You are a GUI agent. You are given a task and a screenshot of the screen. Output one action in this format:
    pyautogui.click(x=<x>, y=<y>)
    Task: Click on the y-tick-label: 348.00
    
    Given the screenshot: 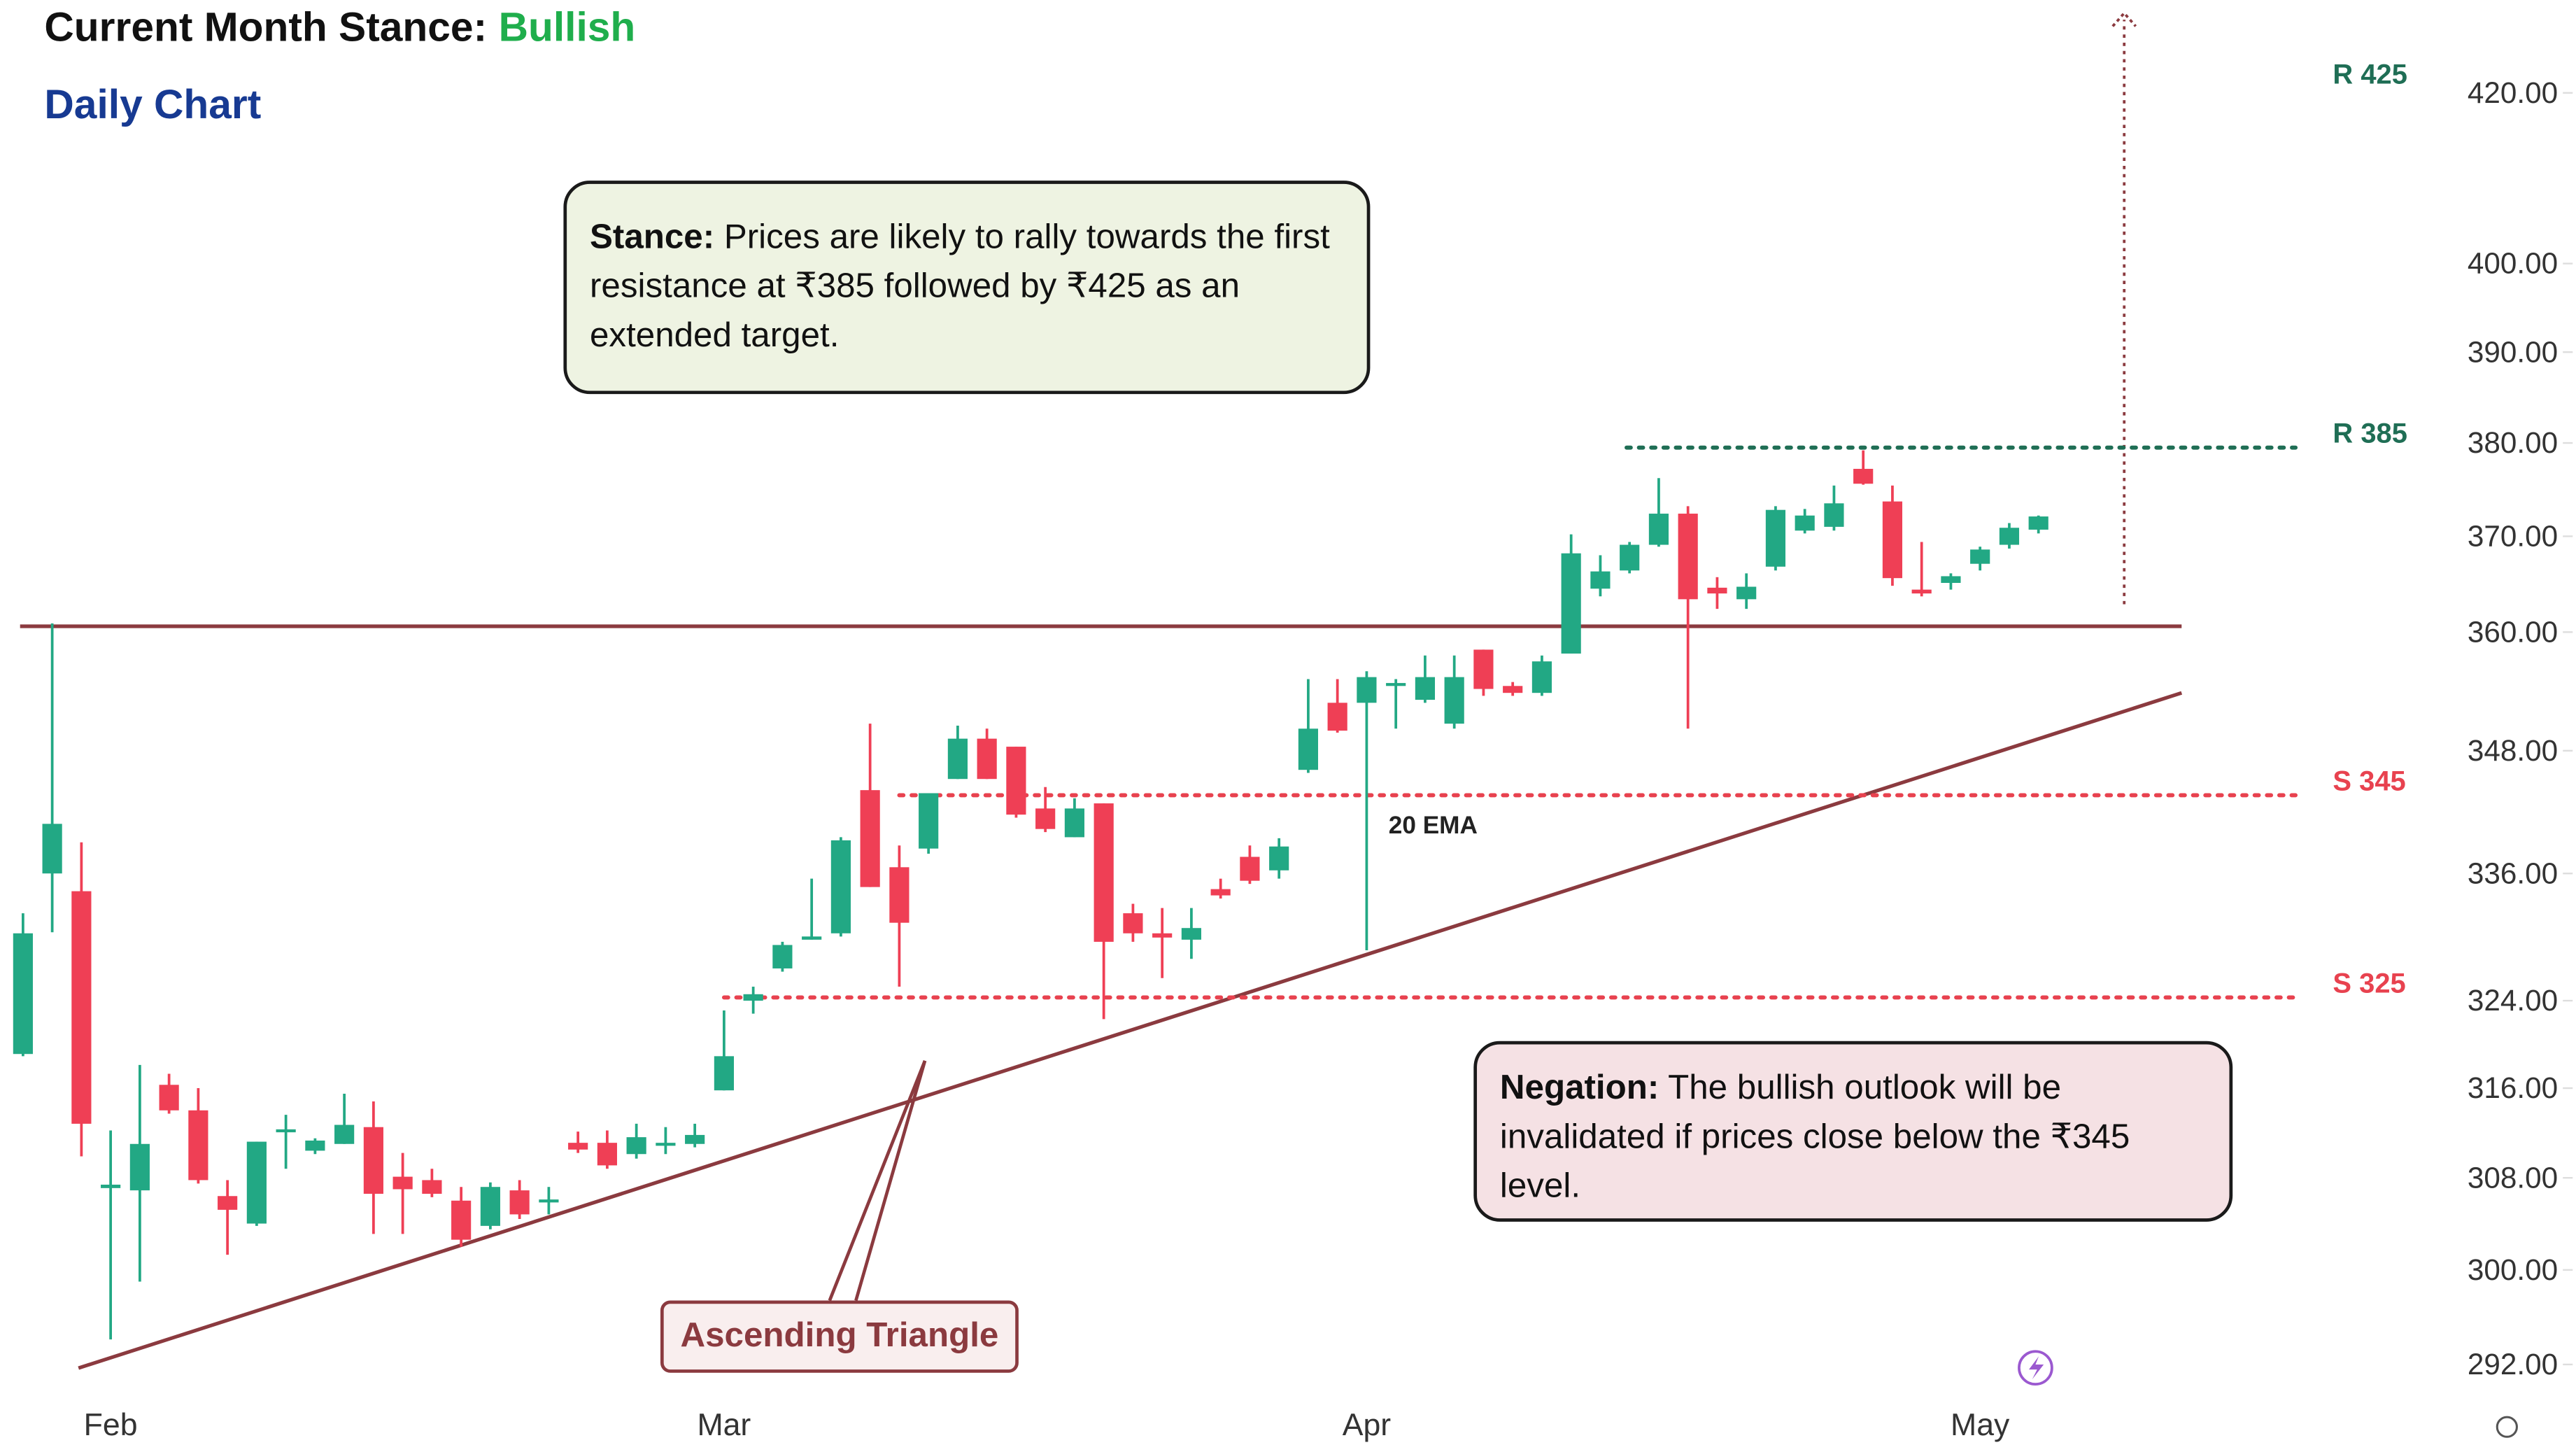 What is the action you would take?
    pyautogui.click(x=2513, y=750)
    